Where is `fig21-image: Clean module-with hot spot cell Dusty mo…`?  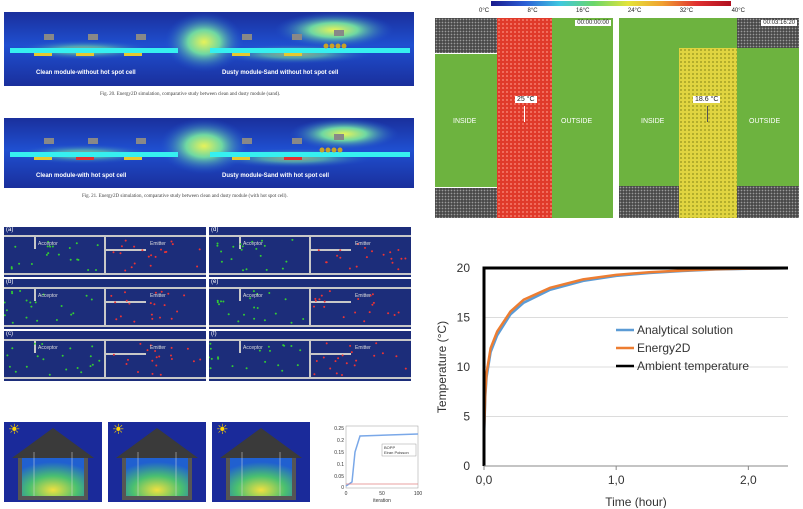 fig21-image: Clean module-with hot spot cell Dusty mo… is located at coordinates (209, 153).